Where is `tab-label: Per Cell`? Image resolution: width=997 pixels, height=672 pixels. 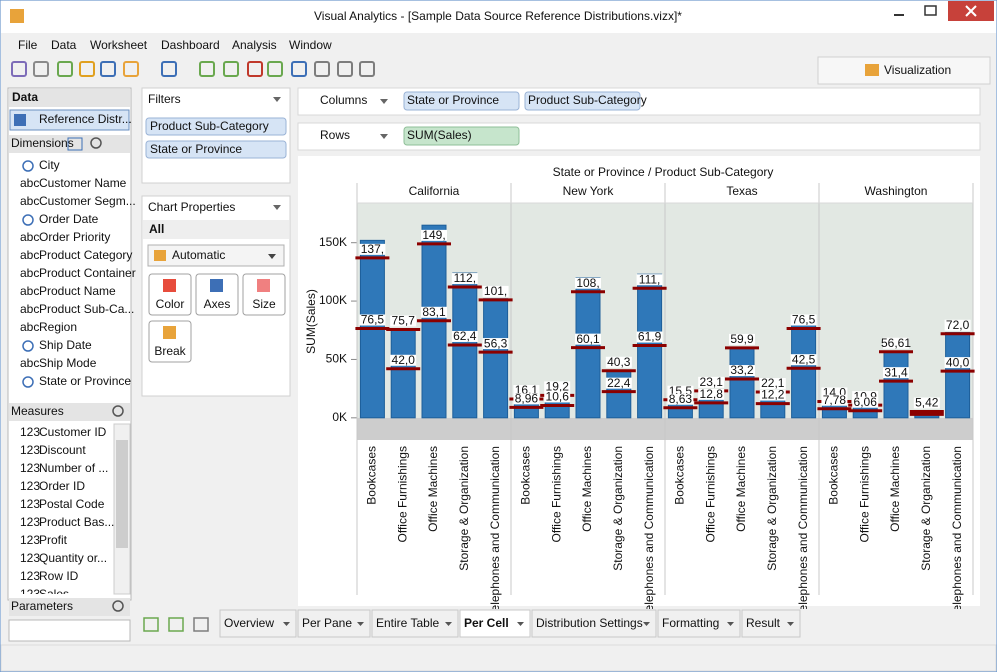 tab-label: Per Cell is located at coordinates (486, 623).